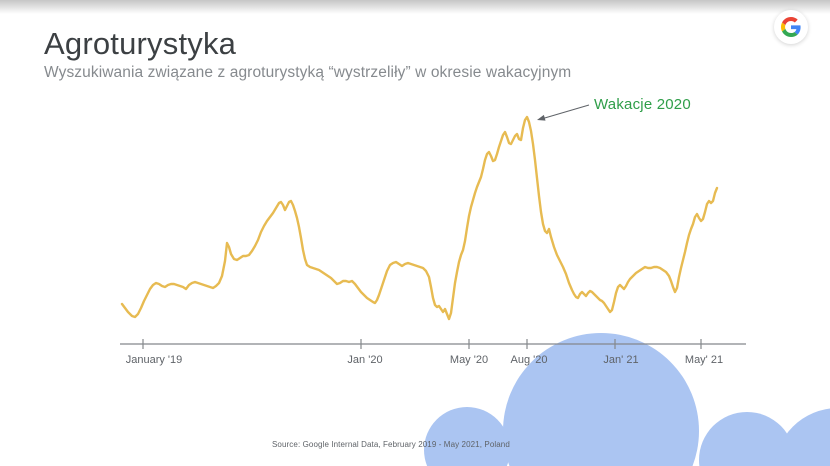  I want to click on x-axis-label: Jan' 21, so click(621, 360).